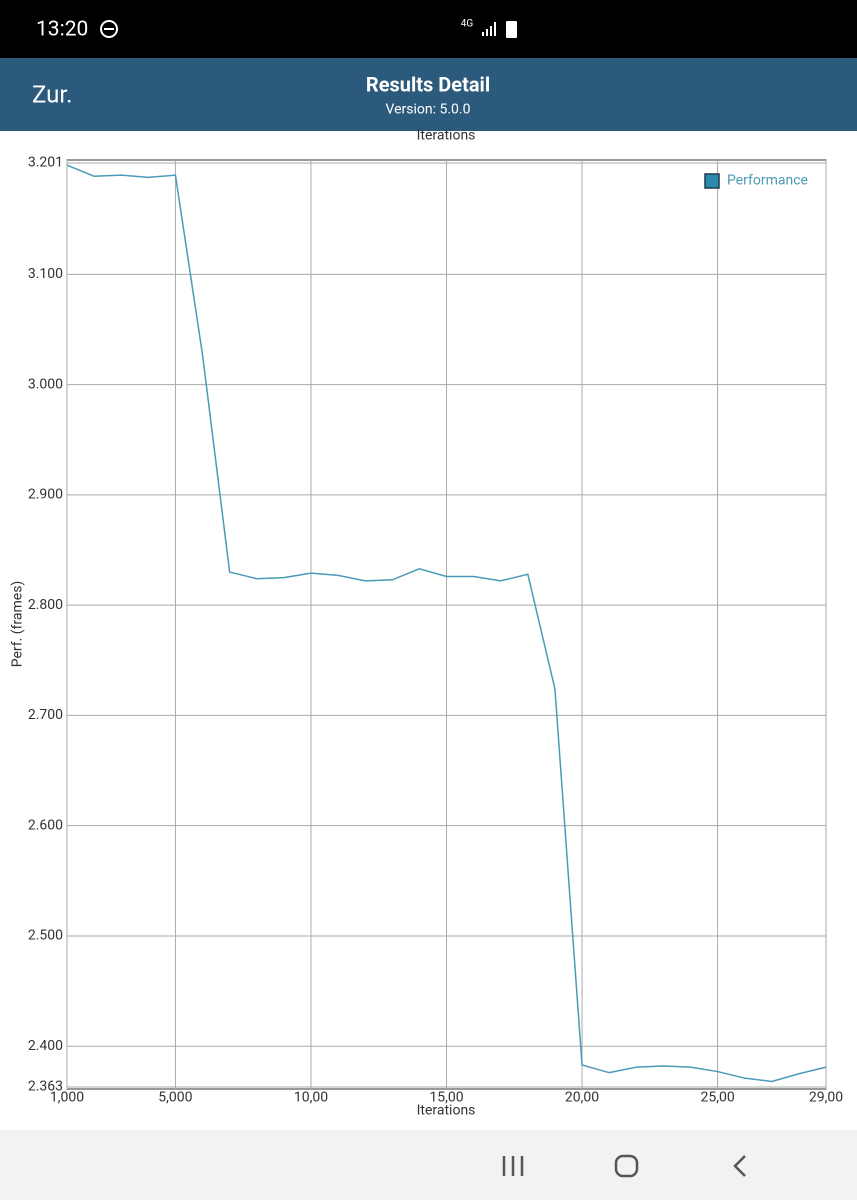 This screenshot has height=1204, width=857. I want to click on y-tick-label: 2.363, so click(45, 1087).